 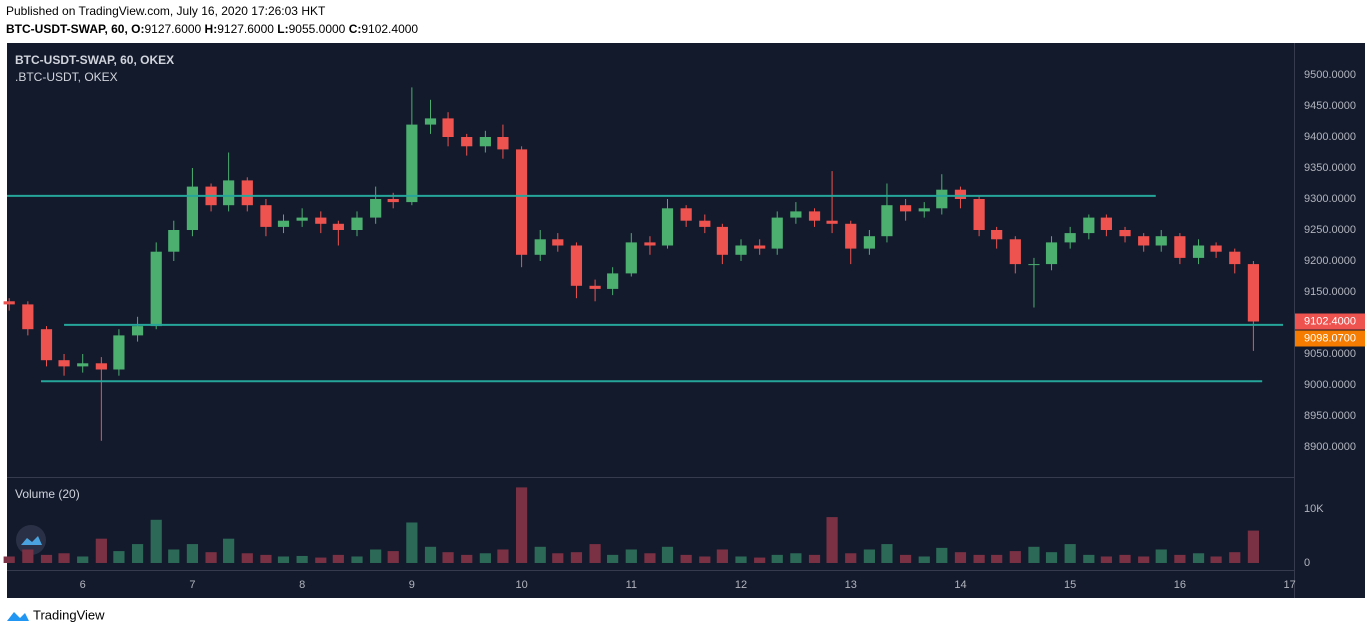 I want to click on footer-logo, so click(x=18, y=616).